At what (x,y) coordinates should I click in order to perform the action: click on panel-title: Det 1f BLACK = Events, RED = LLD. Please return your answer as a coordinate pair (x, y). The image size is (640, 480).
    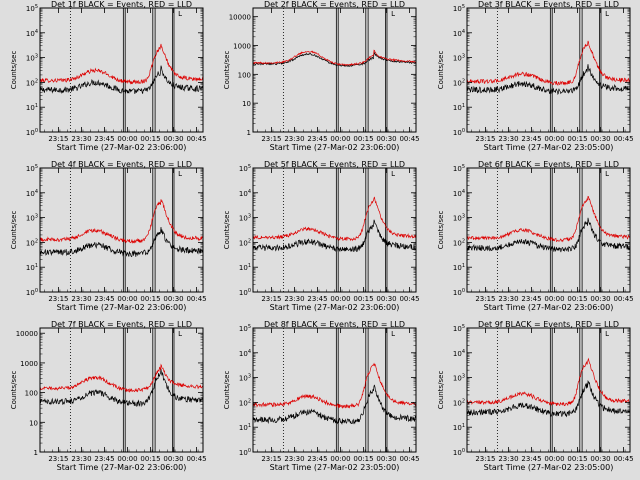
    Looking at the image, I should click on (121, 4).